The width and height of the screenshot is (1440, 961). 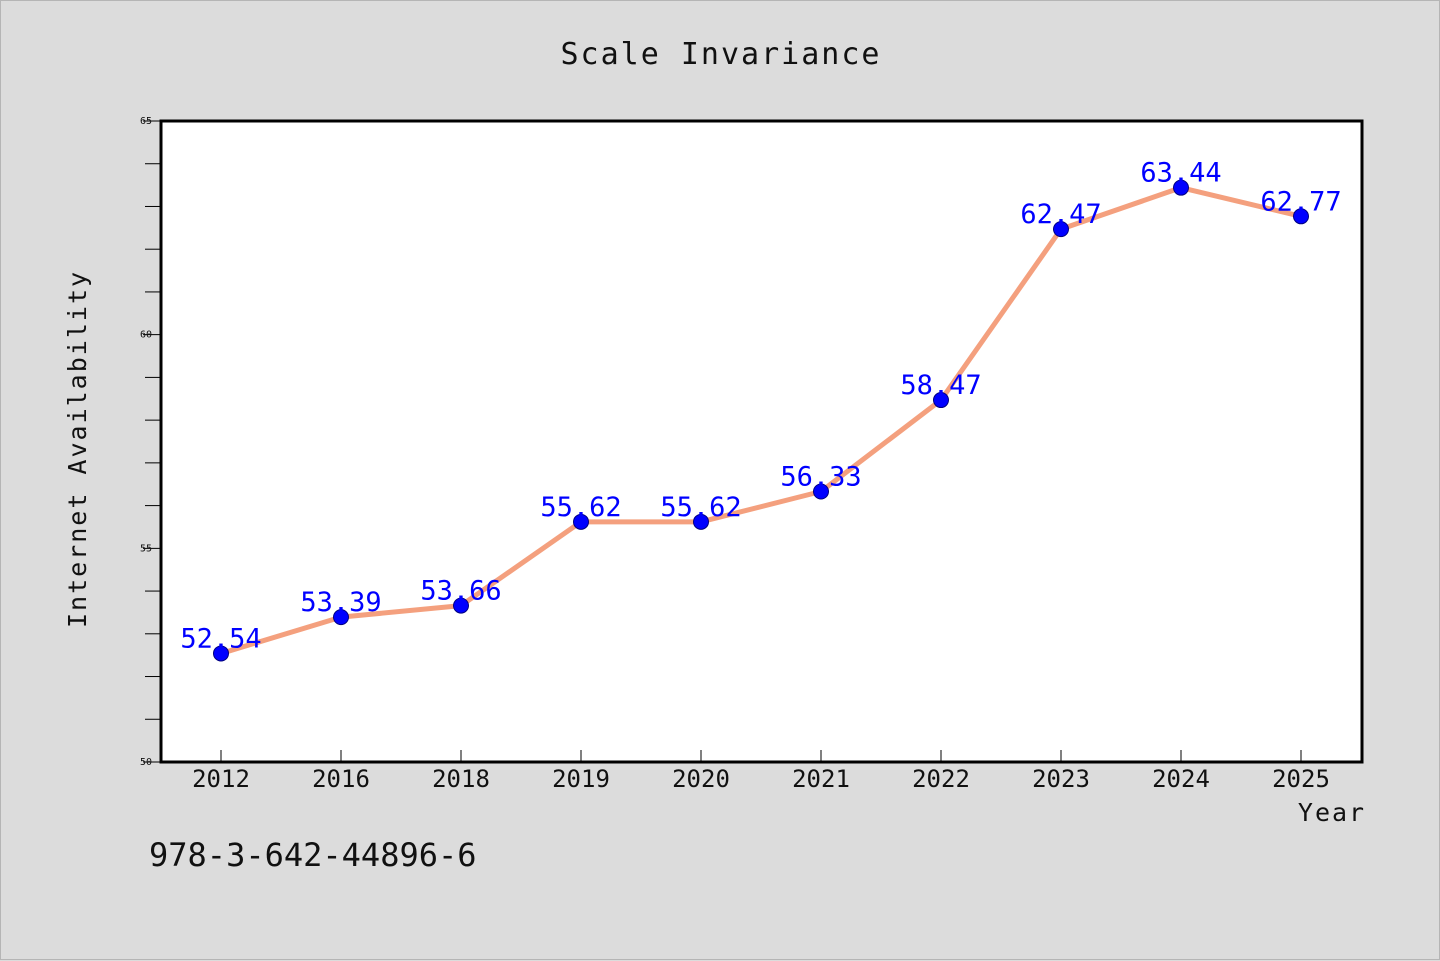 What do you see at coordinates (221, 779) in the screenshot?
I see `x-tick-label: 2012` at bounding box center [221, 779].